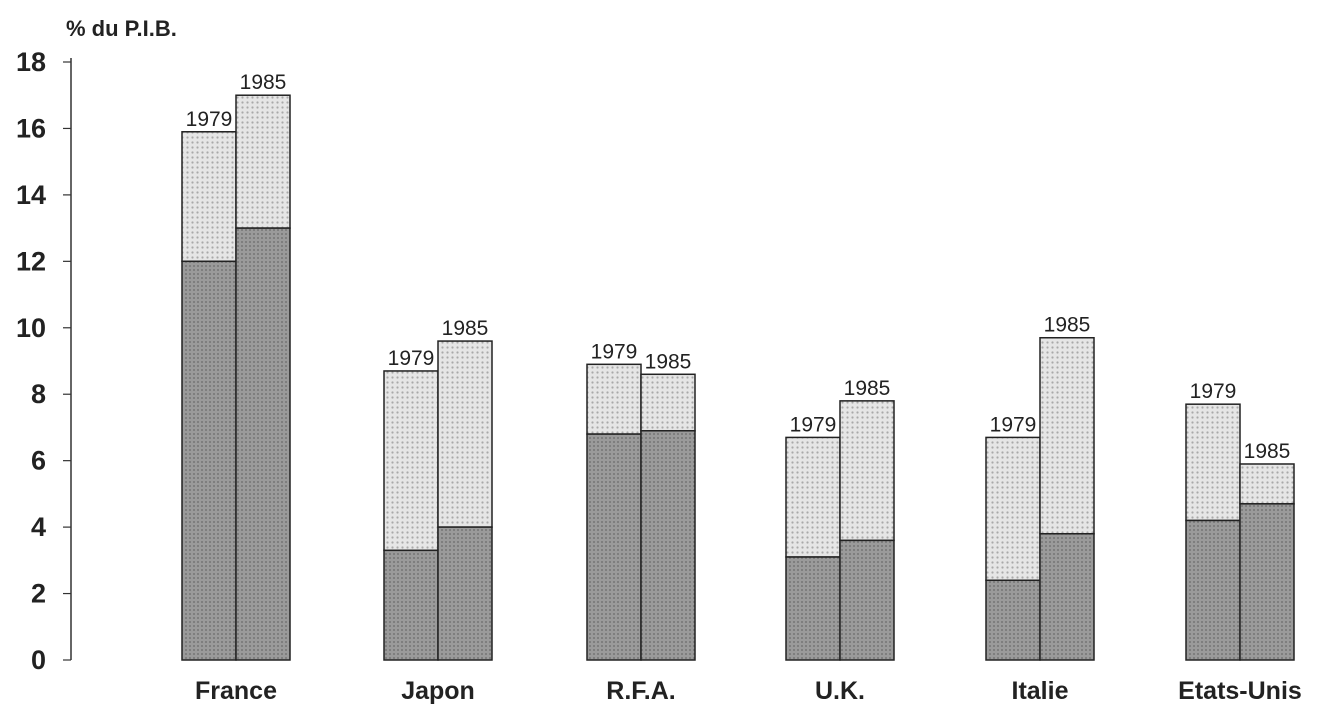 Image resolution: width=1323 pixels, height=713 pixels. What do you see at coordinates (1240, 691) in the screenshot?
I see `x-category-label: Etats-Unis` at bounding box center [1240, 691].